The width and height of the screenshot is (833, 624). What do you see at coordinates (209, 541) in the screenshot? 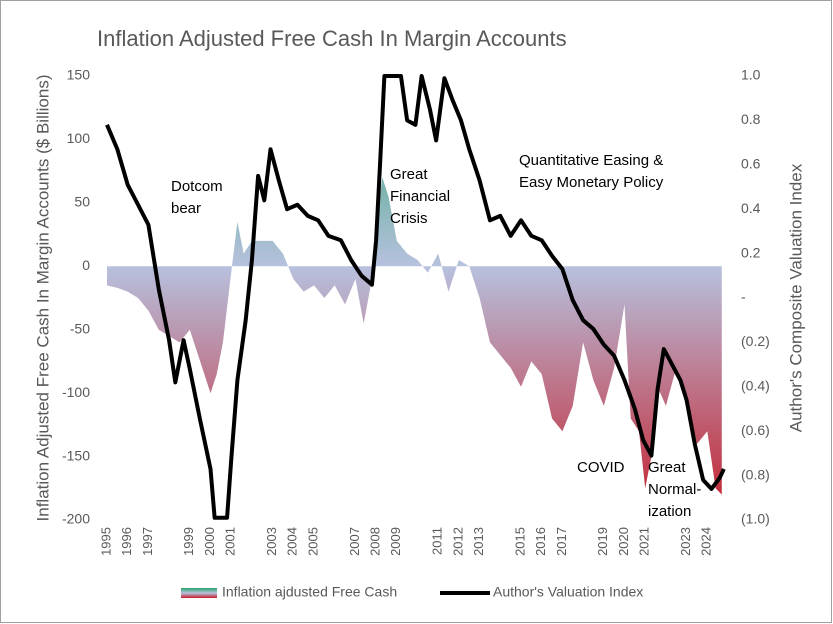
I see `x-tick-label: 2000` at bounding box center [209, 541].